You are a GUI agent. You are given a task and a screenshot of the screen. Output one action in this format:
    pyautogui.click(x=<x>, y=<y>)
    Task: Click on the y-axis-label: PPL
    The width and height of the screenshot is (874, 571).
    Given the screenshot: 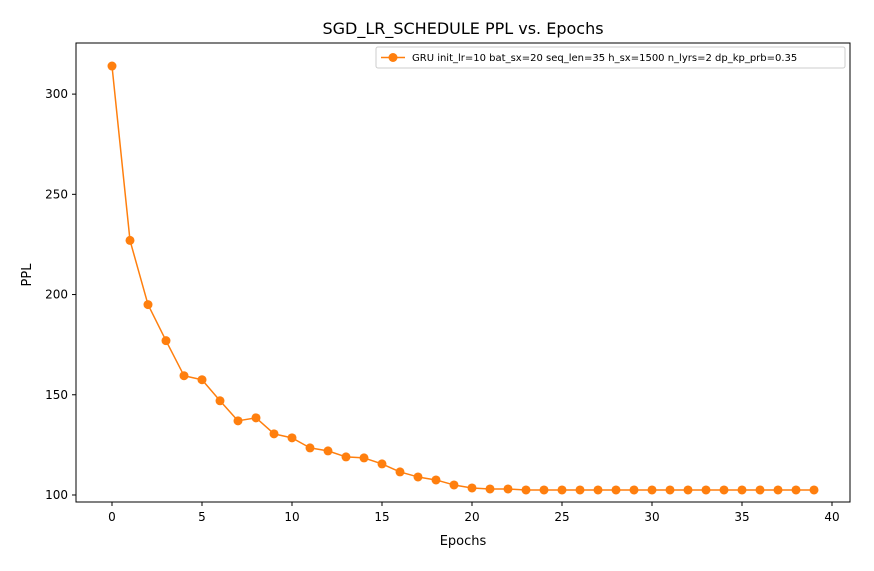 What is the action you would take?
    pyautogui.click(x=27, y=275)
    